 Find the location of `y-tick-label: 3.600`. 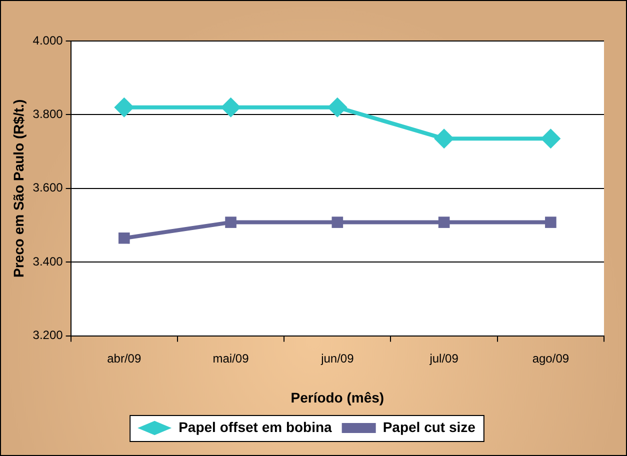

y-tick-label: 3.600 is located at coordinates (48, 187).